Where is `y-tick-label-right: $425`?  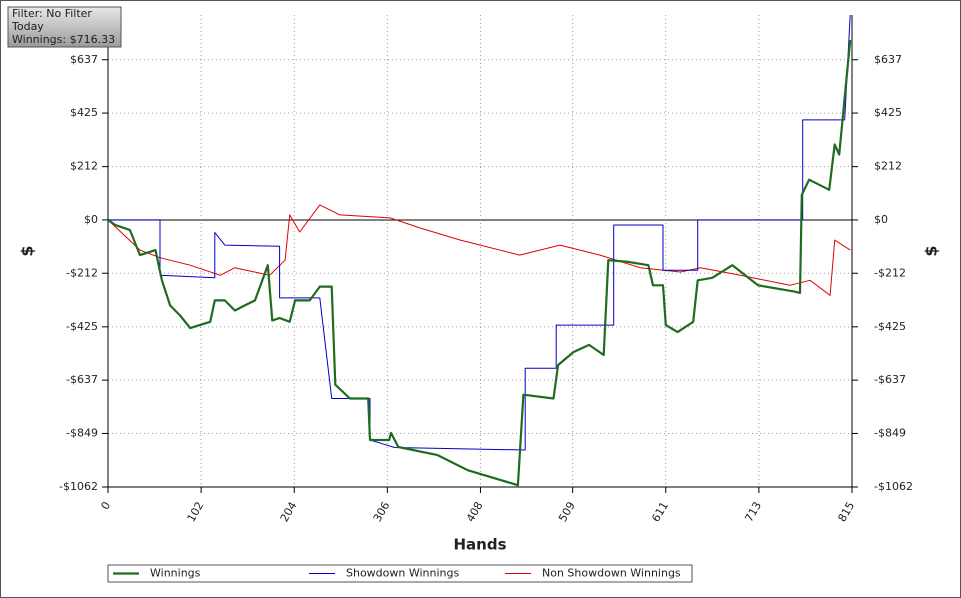
y-tick-label-right: $425 is located at coordinates (888, 112).